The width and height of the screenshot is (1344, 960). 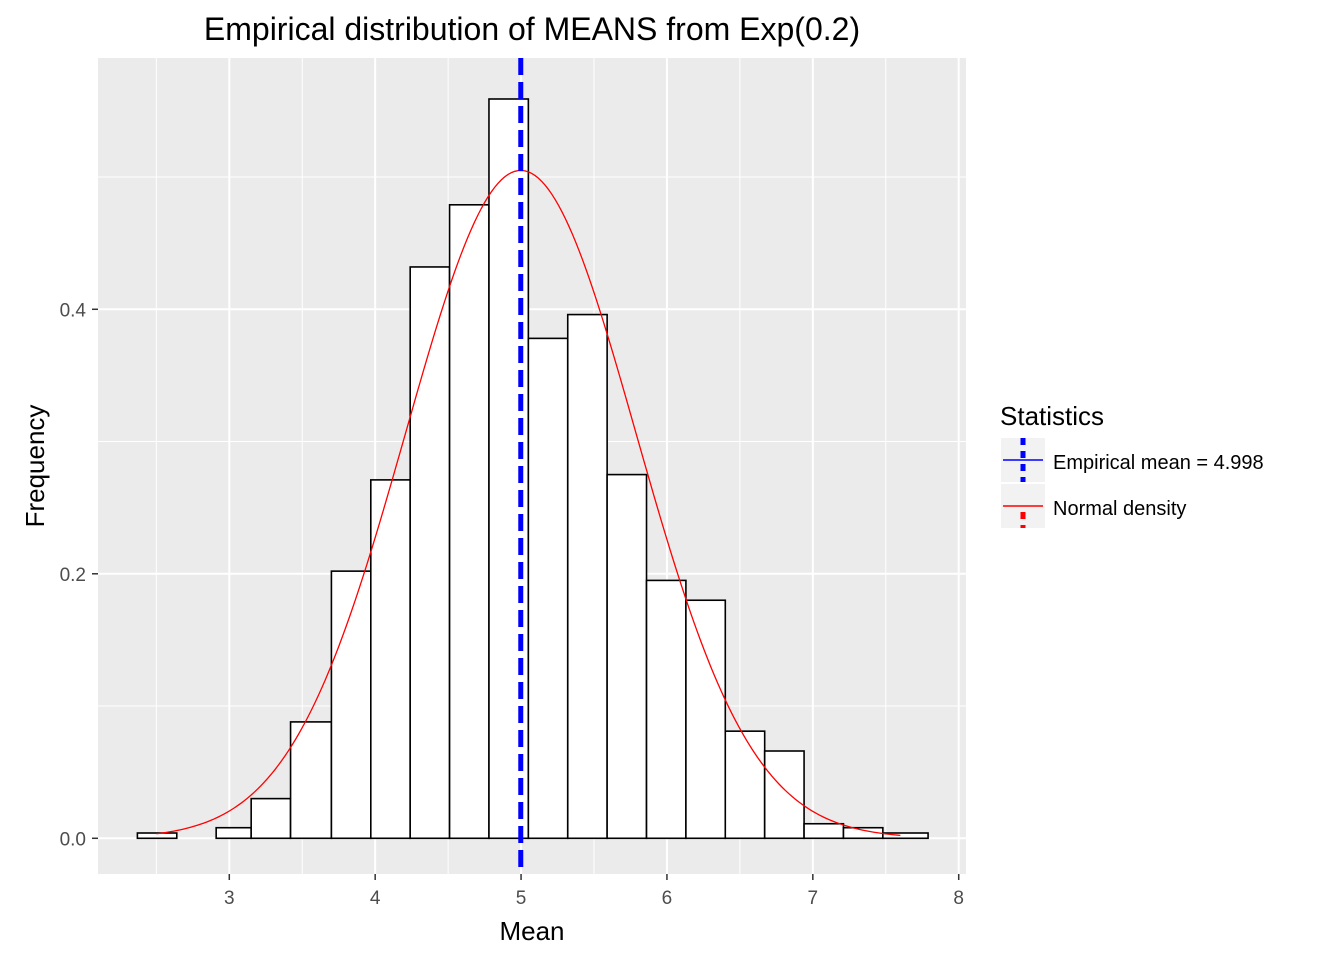 What do you see at coordinates (73, 839) in the screenshot?
I see `y-tick-label: 0.0` at bounding box center [73, 839].